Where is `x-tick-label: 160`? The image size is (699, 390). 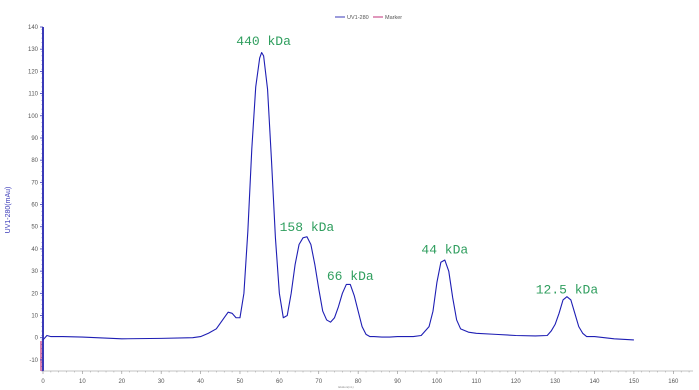
x-tick-label: 160 is located at coordinates (673, 382).